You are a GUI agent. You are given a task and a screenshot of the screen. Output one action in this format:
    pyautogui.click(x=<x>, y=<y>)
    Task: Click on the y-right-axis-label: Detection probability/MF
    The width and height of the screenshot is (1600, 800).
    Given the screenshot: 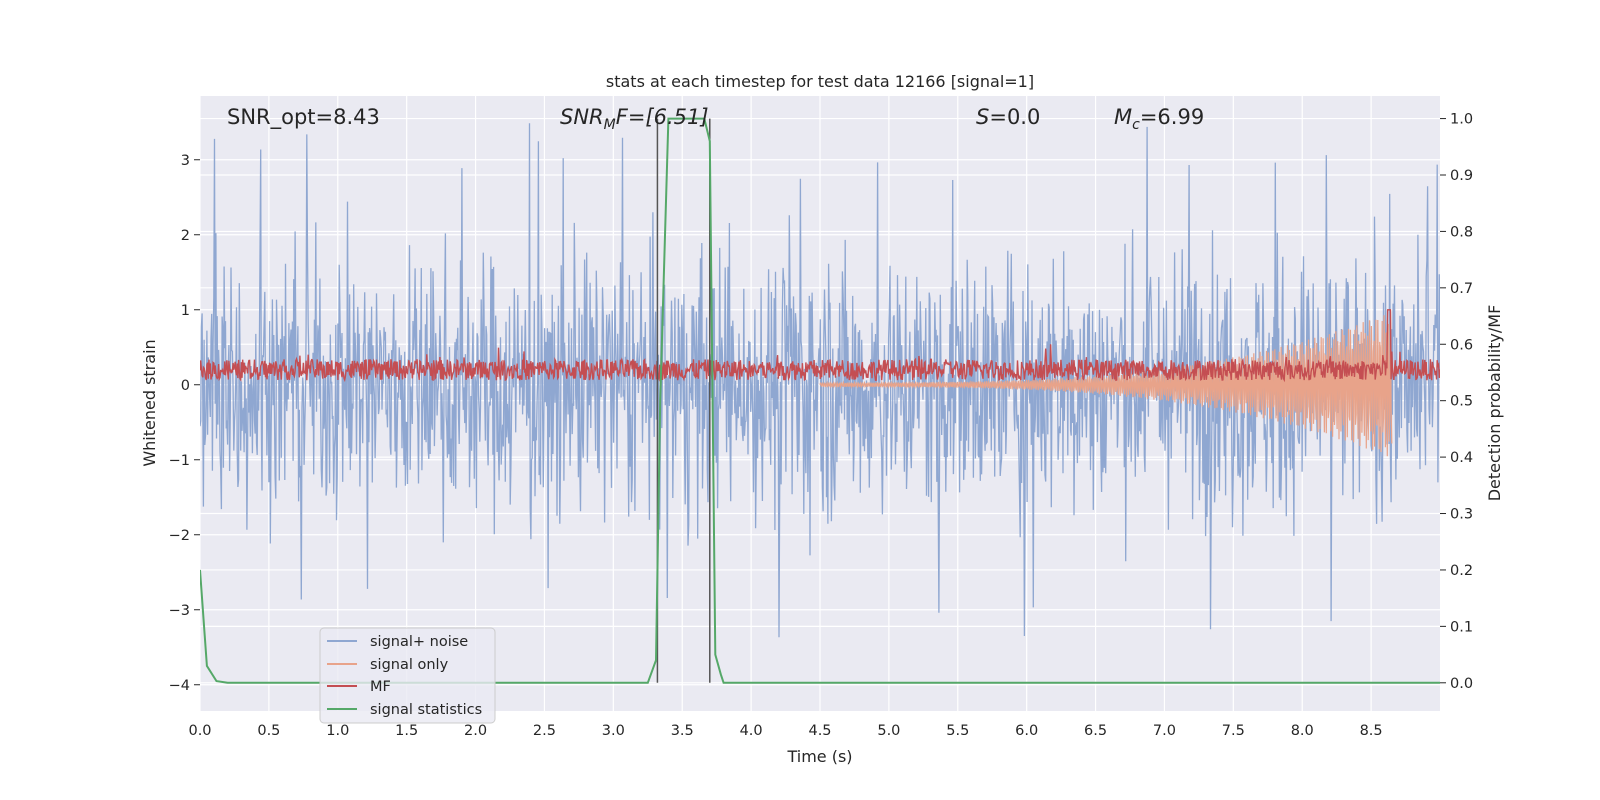 What is the action you would take?
    pyautogui.click(x=1494, y=403)
    